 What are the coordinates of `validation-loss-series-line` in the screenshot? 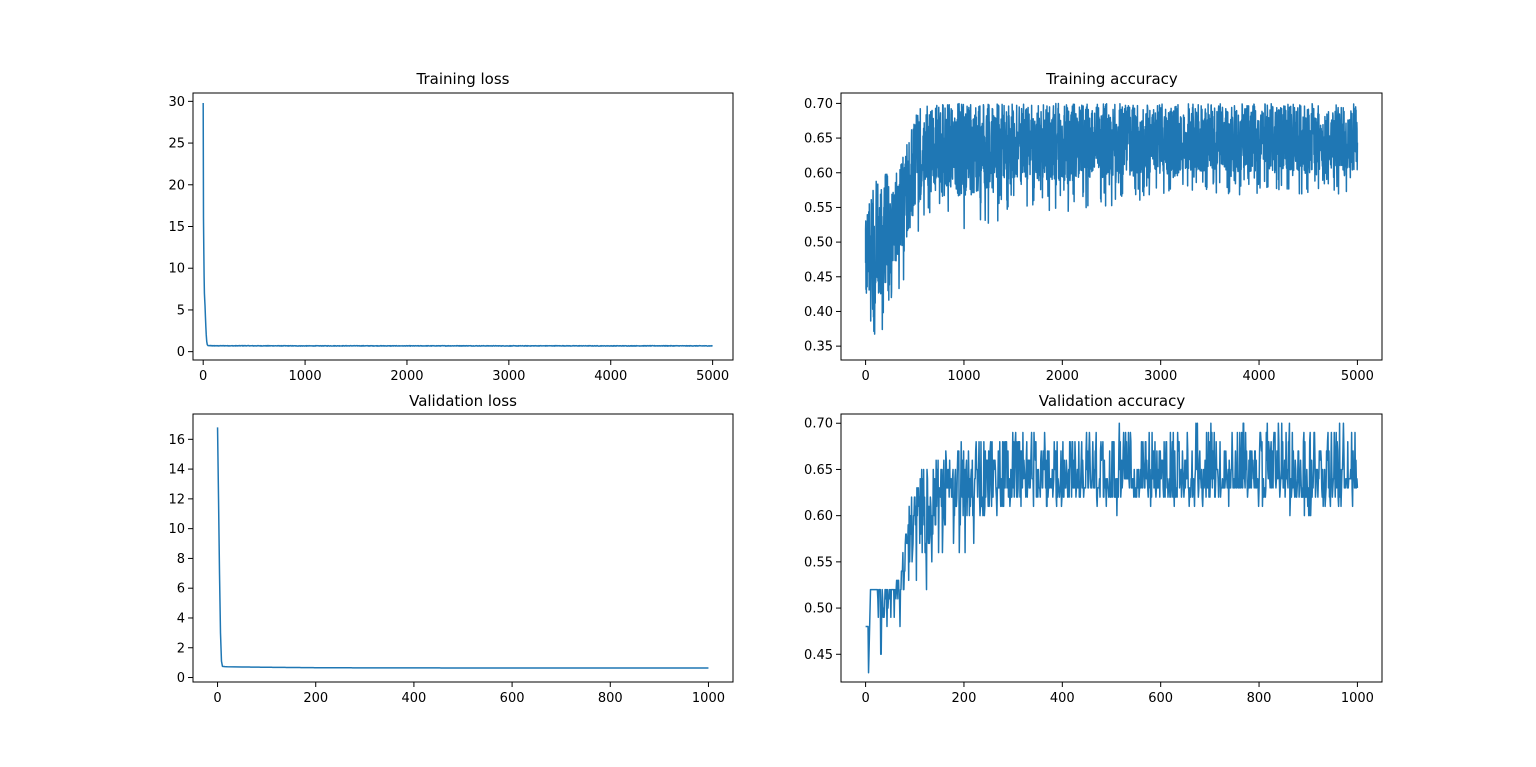 It's located at (462, 548).